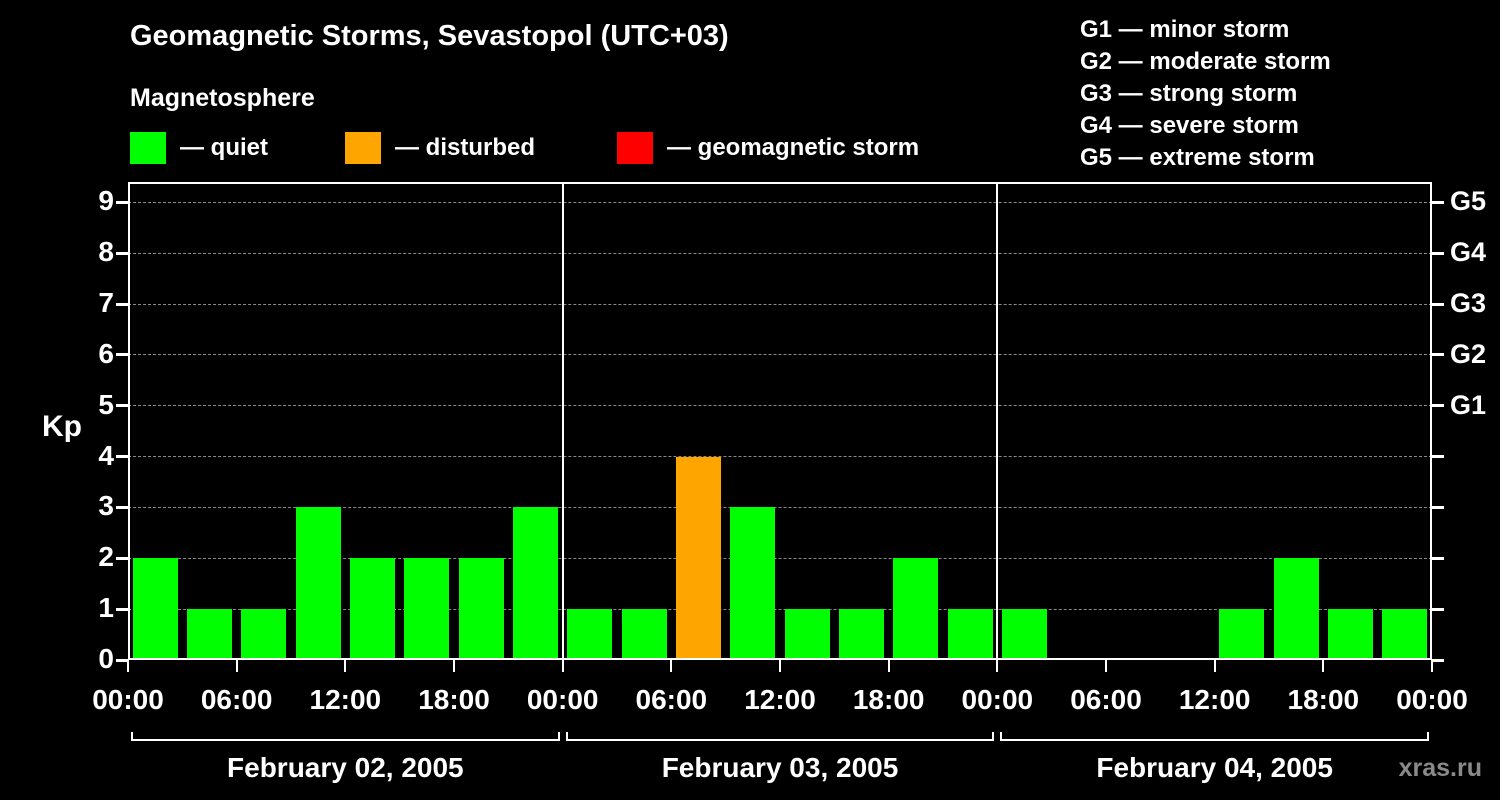  Describe the element at coordinates (345, 767) in the screenshot. I see `date-label: February 02, 2005` at that location.